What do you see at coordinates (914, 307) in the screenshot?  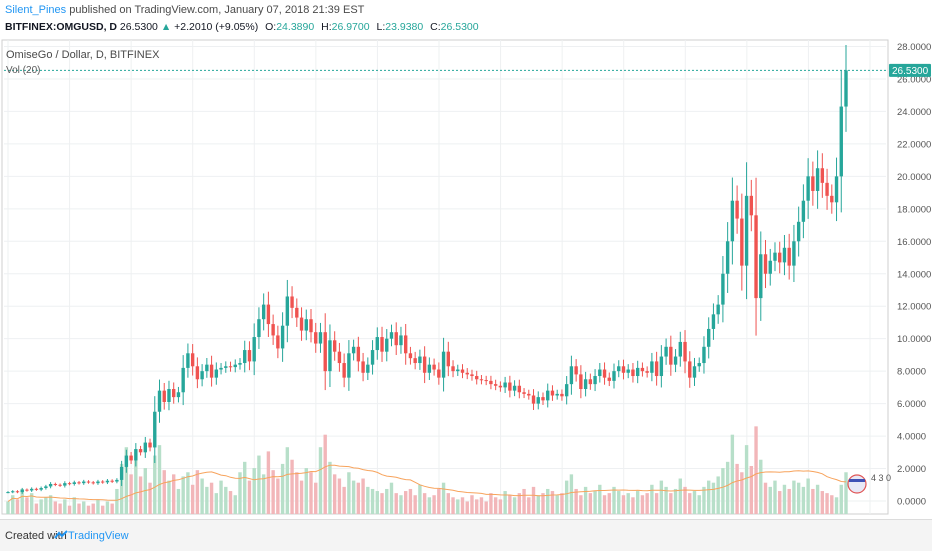 I see `y-tick-label: 12.0000` at bounding box center [914, 307].